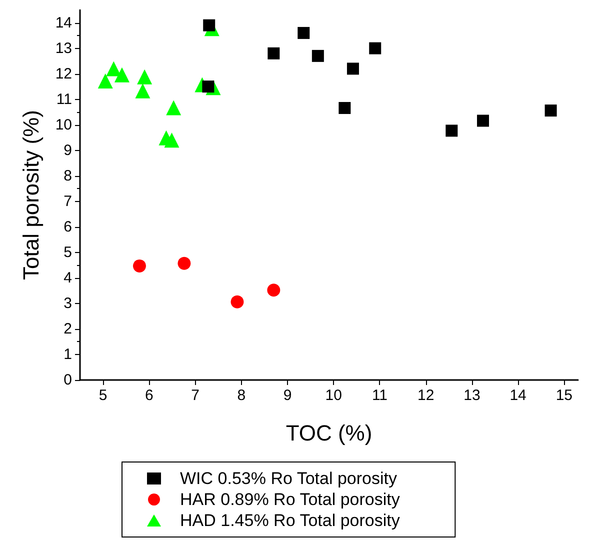 The height and width of the screenshot is (541, 589). Describe the element at coordinates (380, 395) in the screenshot. I see `x-tick-label: 11` at that location.